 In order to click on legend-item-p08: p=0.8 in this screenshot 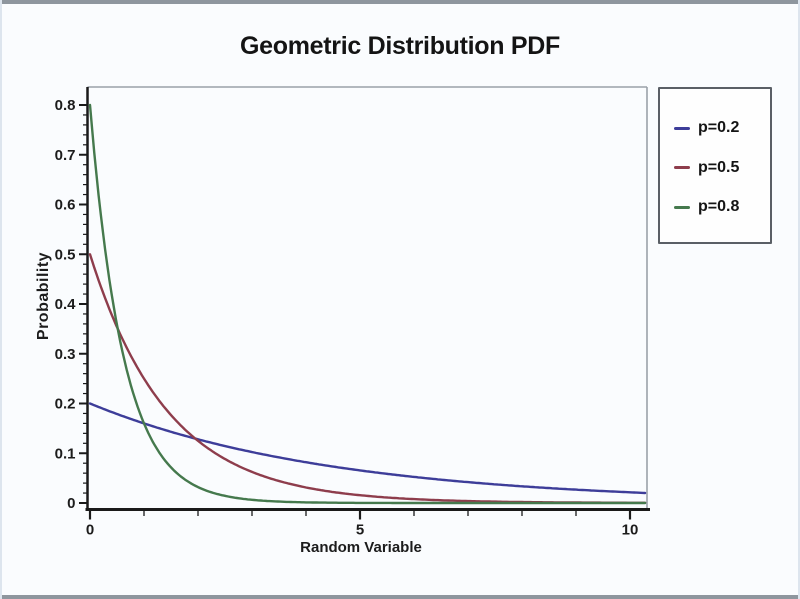, I will do `click(722, 207)`.